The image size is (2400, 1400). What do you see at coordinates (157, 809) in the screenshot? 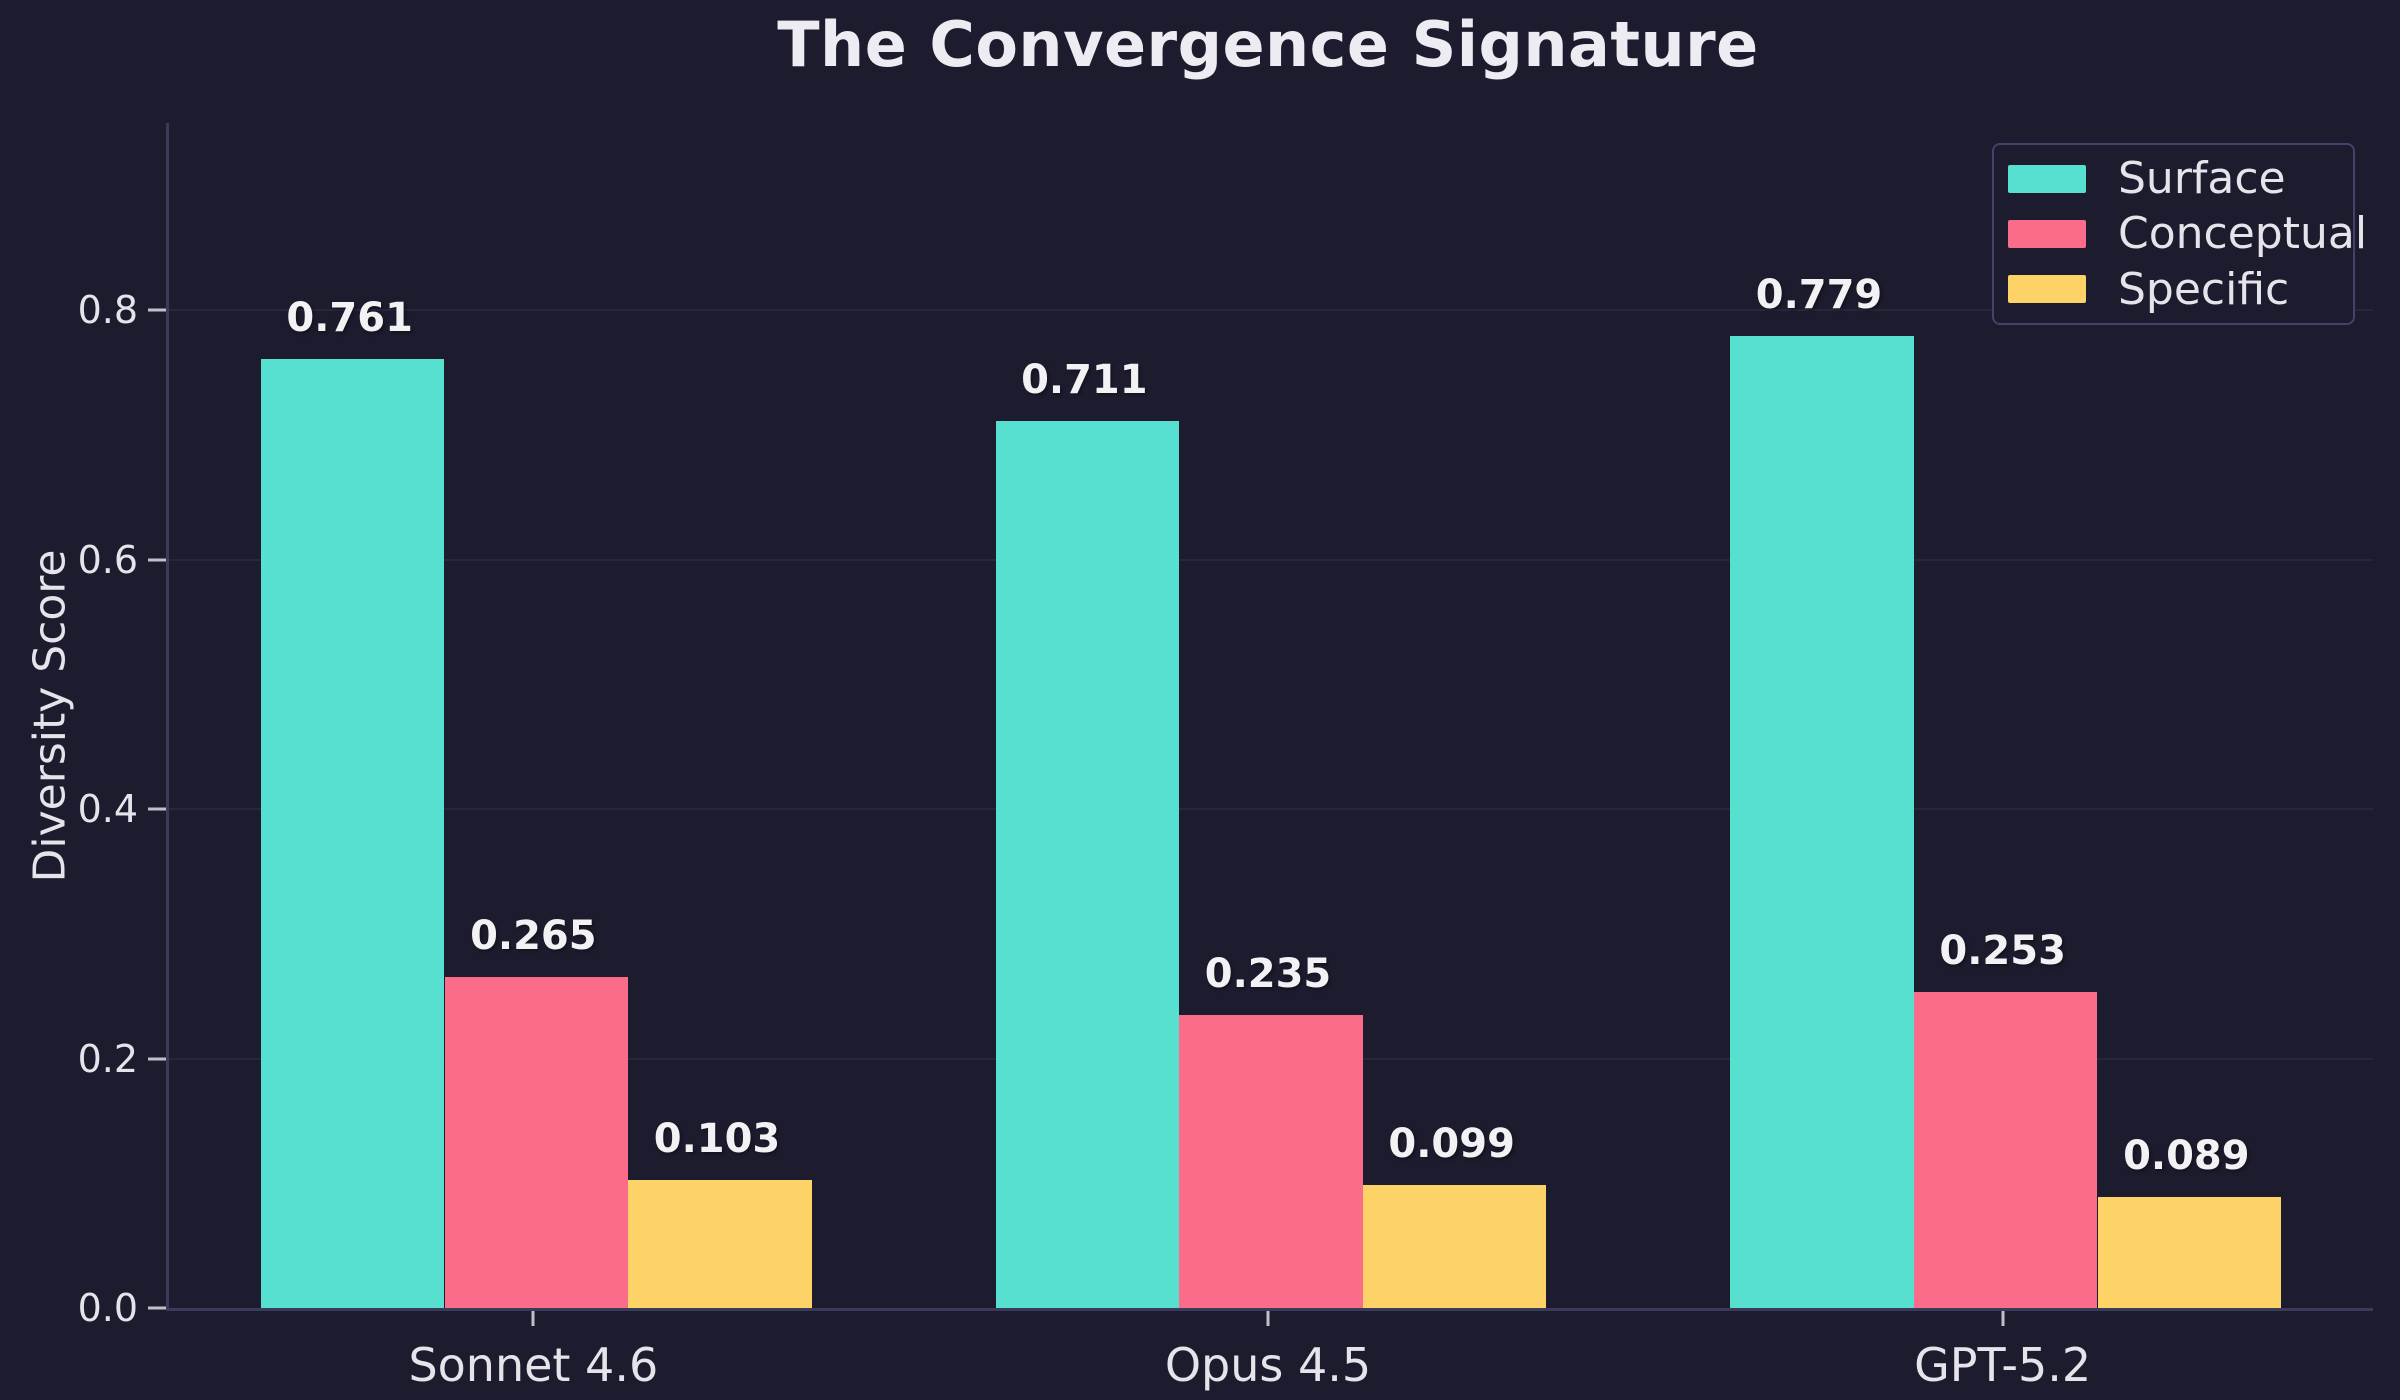
I see `y-tick-mark-0.4` at bounding box center [157, 809].